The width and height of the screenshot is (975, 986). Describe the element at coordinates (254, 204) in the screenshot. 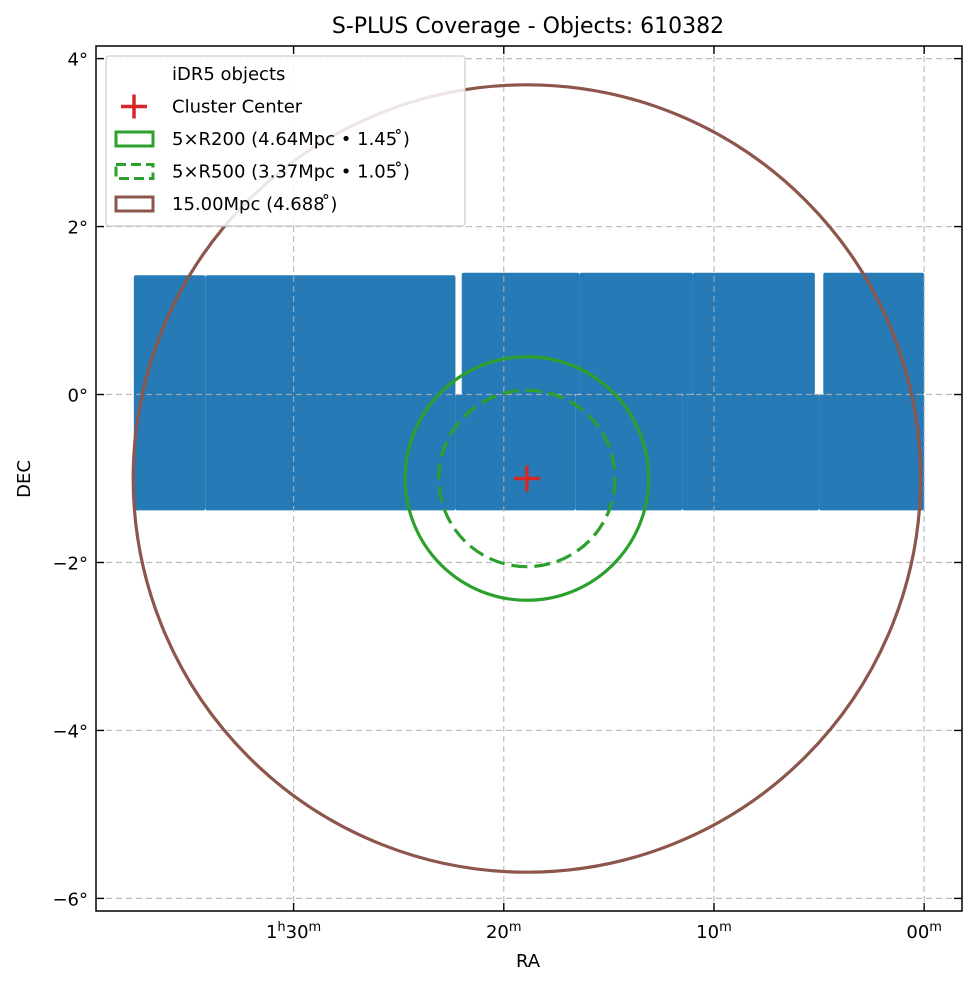

I see `legend-entry-label: 15.00Mpc (4.688 ̊)` at that location.